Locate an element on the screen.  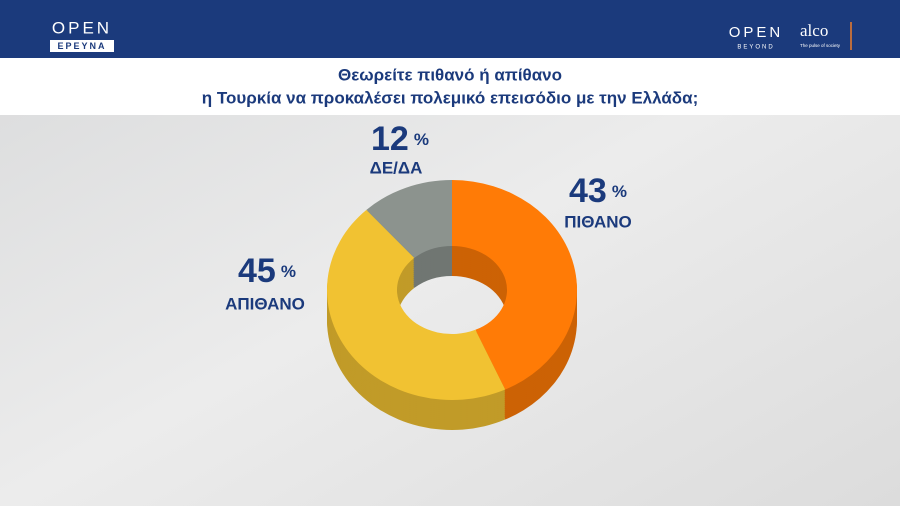
value-label: 43% is located at coordinates (598, 191).